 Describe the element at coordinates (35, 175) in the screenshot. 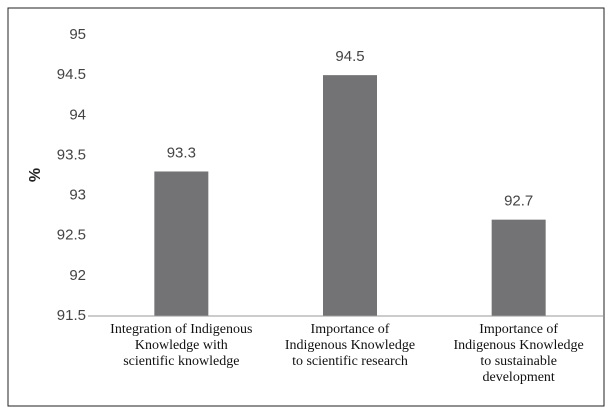

I see `y-axis-label: %` at that location.